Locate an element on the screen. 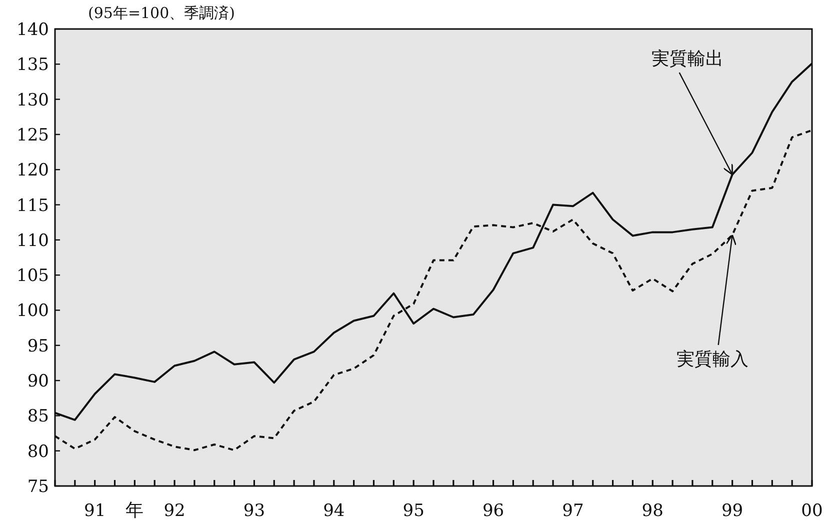  y-tick-label: 120 is located at coordinates (32, 170).